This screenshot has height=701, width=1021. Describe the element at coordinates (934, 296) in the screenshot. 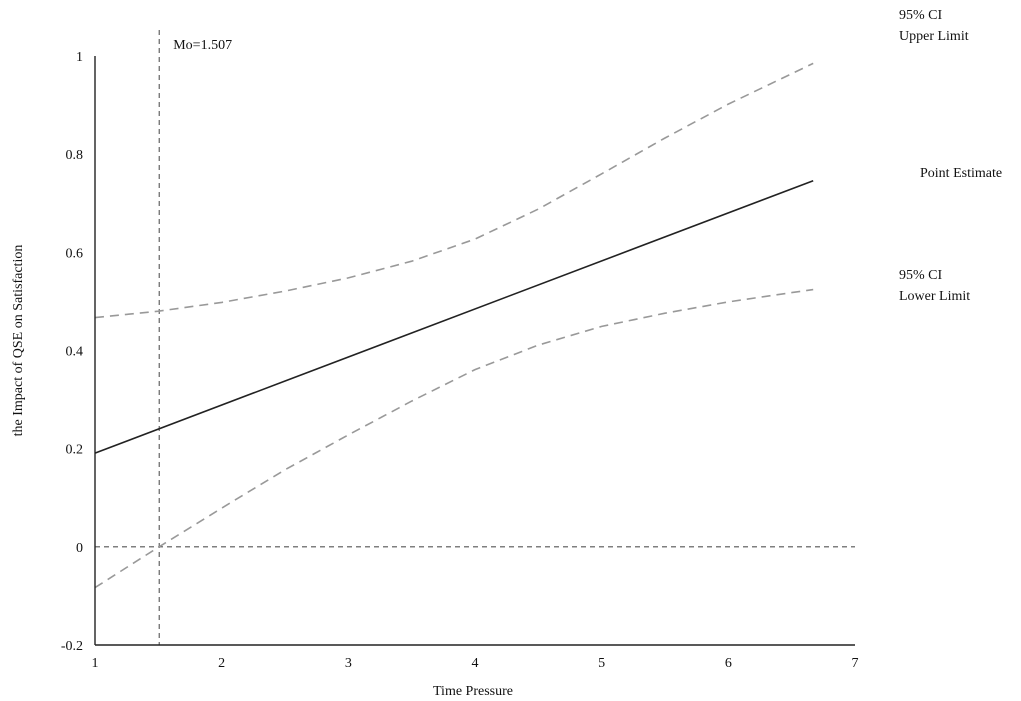

I see `series-label-3: Lower Limit` at that location.